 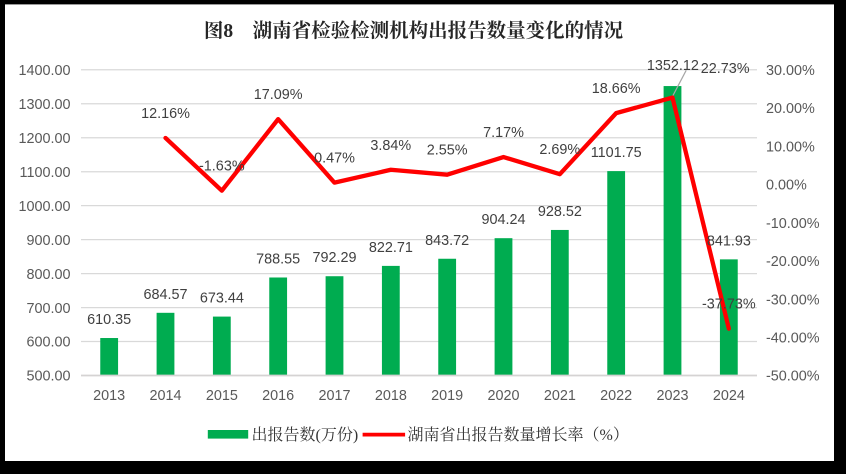 I want to click on svg-text: 1000.00, so click(x=44, y=207).